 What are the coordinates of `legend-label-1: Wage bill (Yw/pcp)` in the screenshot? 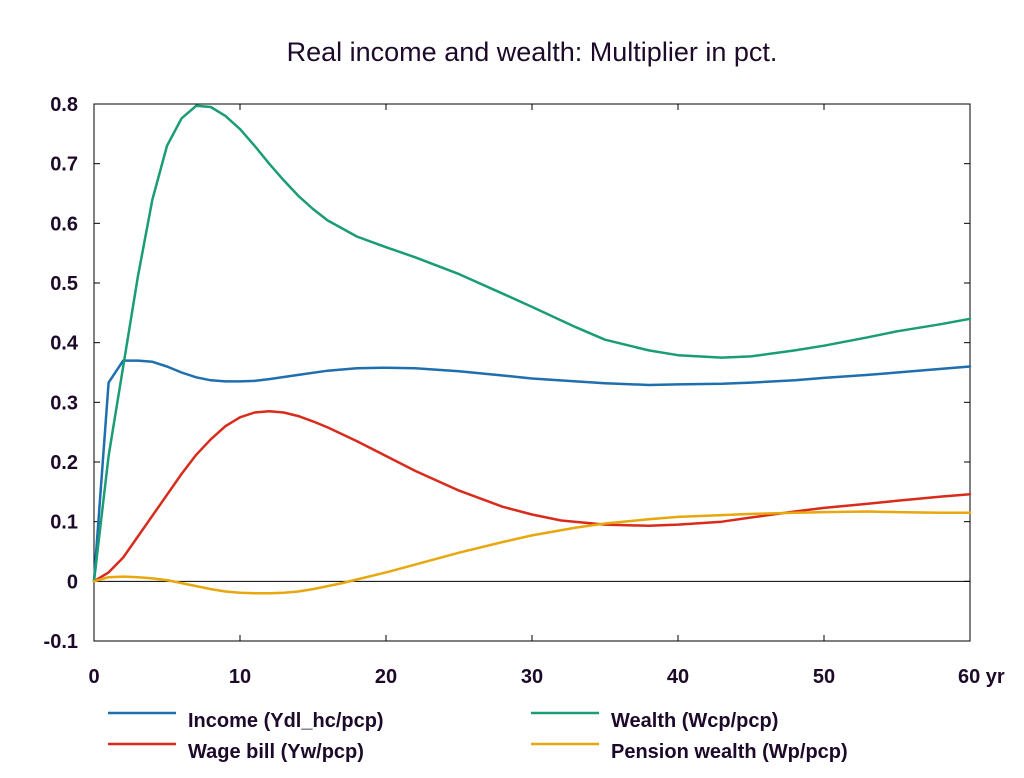 It's located at (276, 752).